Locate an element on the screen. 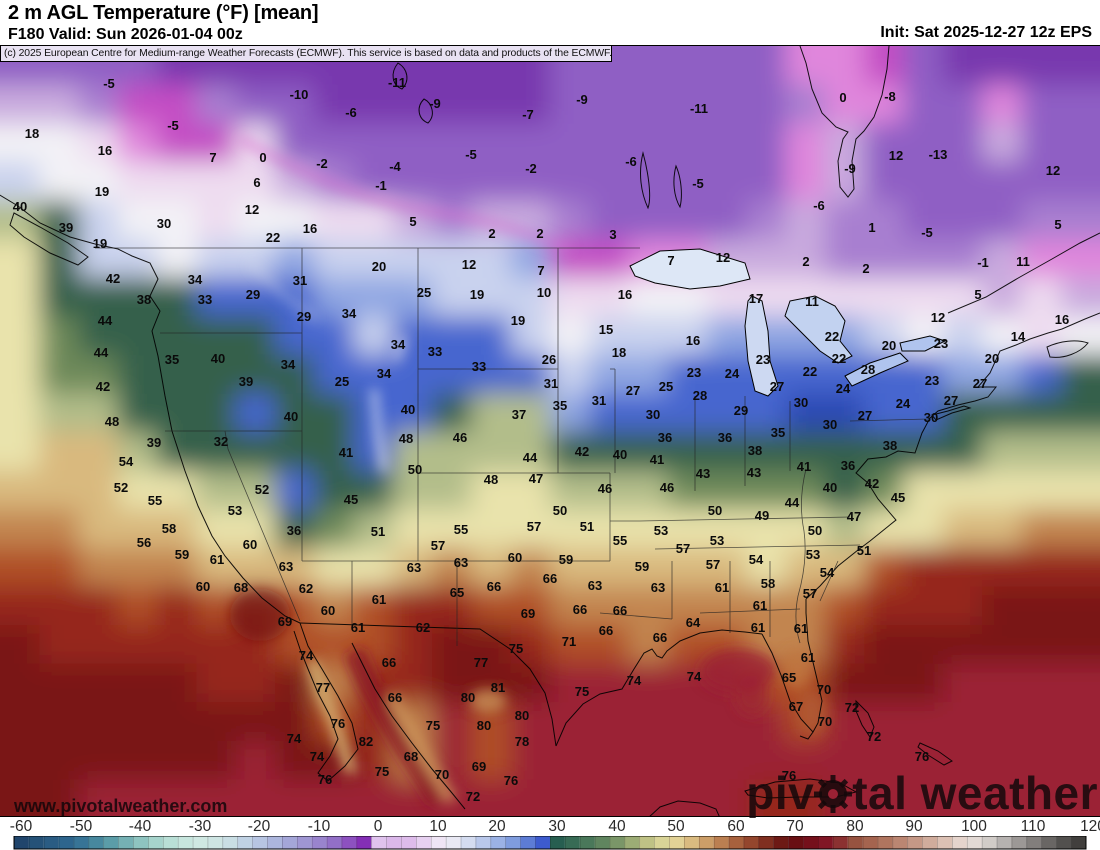 The width and height of the screenshot is (1100, 850). svg-text: -10 is located at coordinates (299, 94).